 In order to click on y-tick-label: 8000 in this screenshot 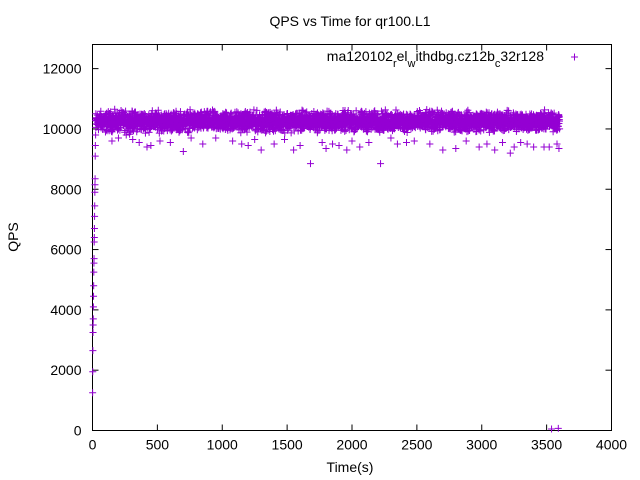, I will do `click(65, 189)`.